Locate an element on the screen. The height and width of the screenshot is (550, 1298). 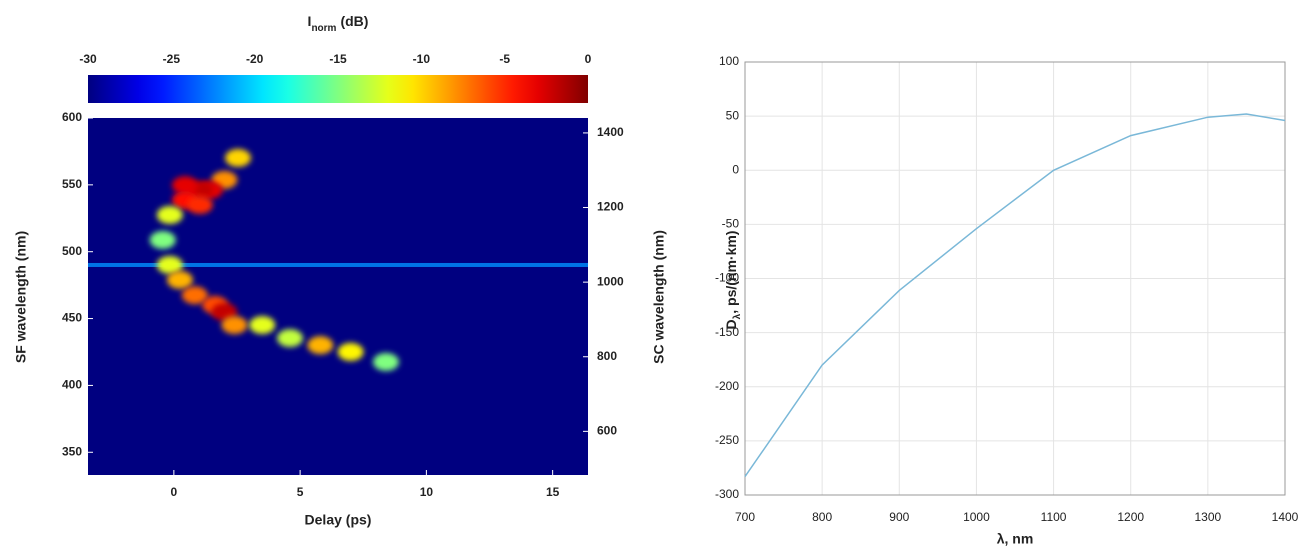
x-tick-label: 10 is located at coordinates (427, 492).